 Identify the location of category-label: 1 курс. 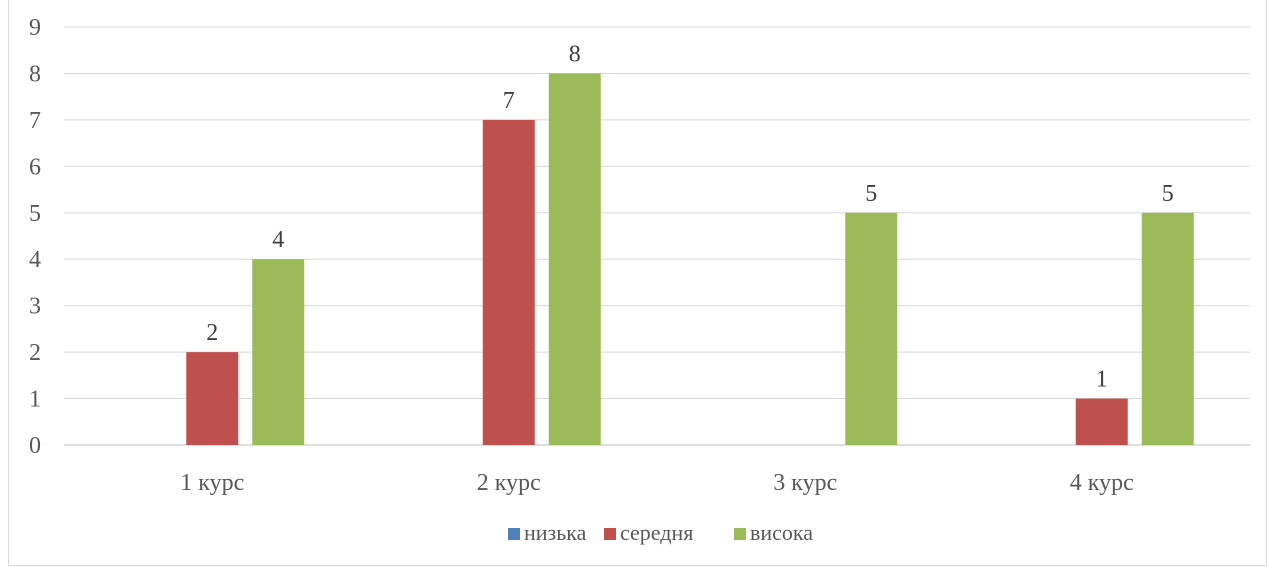
(212, 483).